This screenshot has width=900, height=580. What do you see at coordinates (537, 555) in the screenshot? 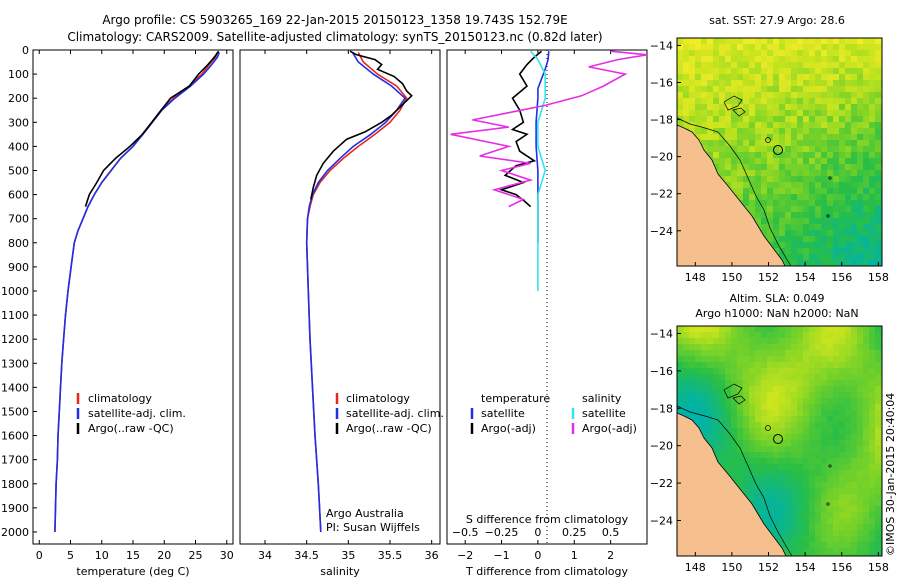
I see `x-tick-label: 0` at bounding box center [537, 555].